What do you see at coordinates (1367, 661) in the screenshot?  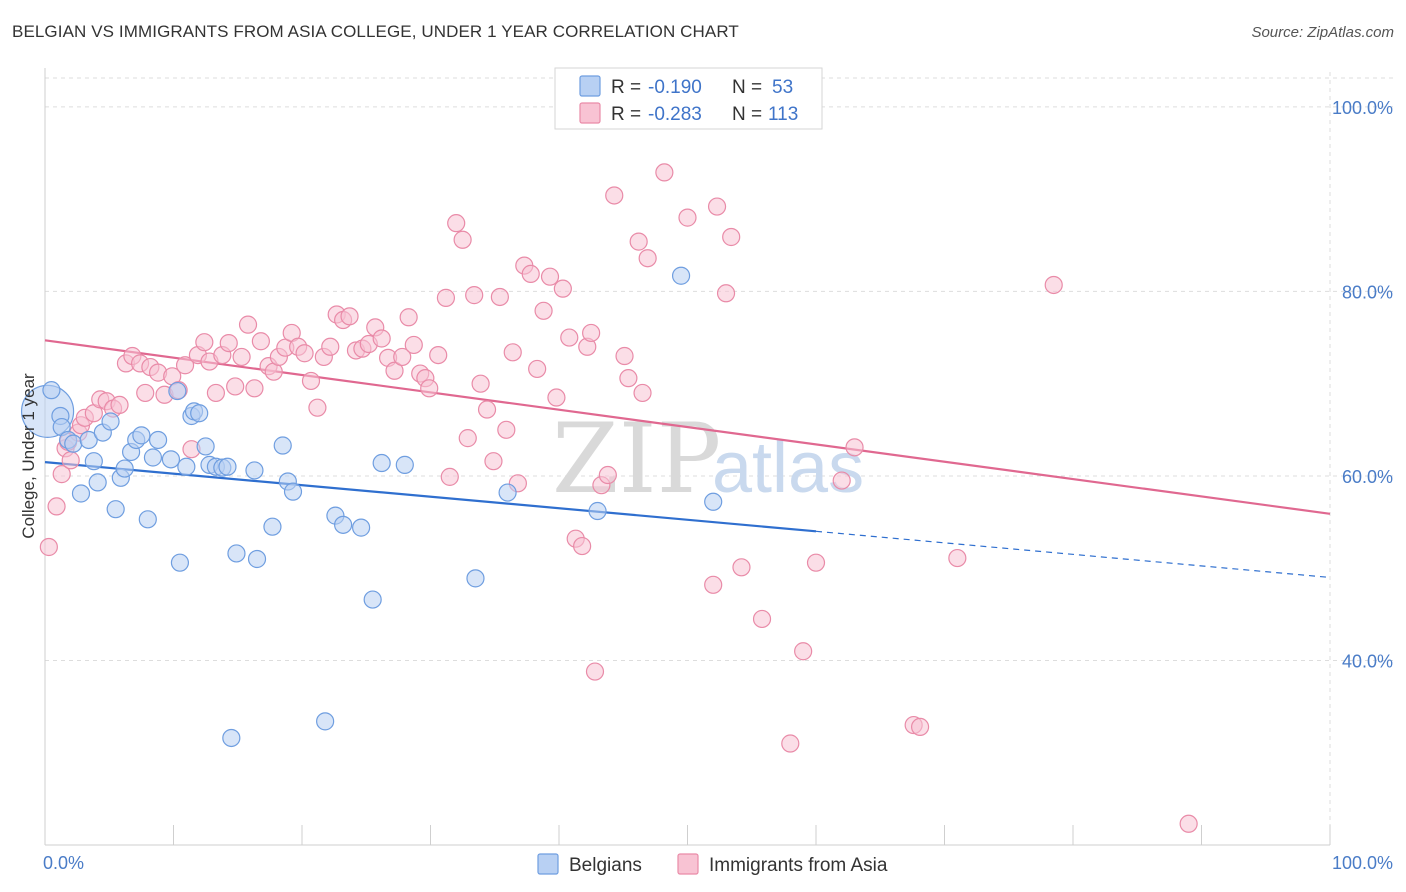 I see `y-tick-label-0: 40.0%` at bounding box center [1367, 661].